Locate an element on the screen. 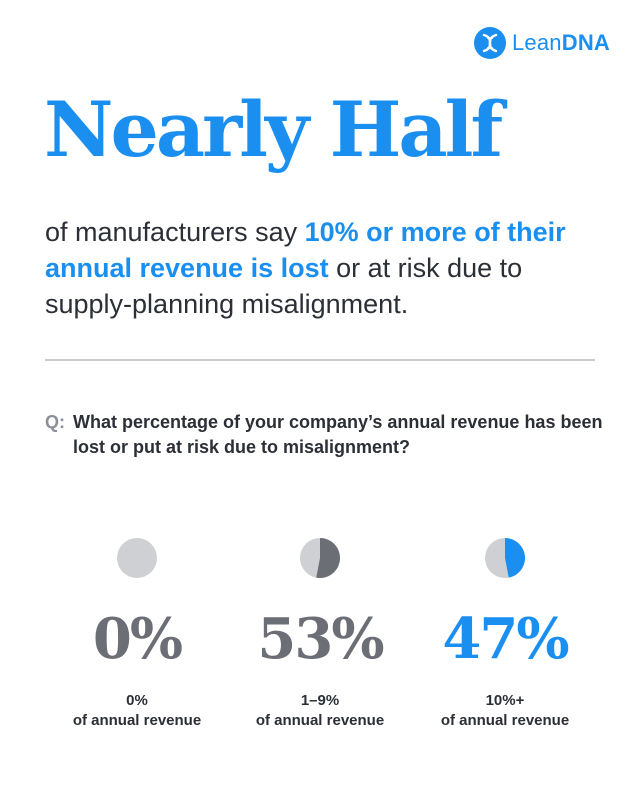 The height and width of the screenshot is (800, 640). result-label: 10%+ of annual revenue is located at coordinates (505, 711).